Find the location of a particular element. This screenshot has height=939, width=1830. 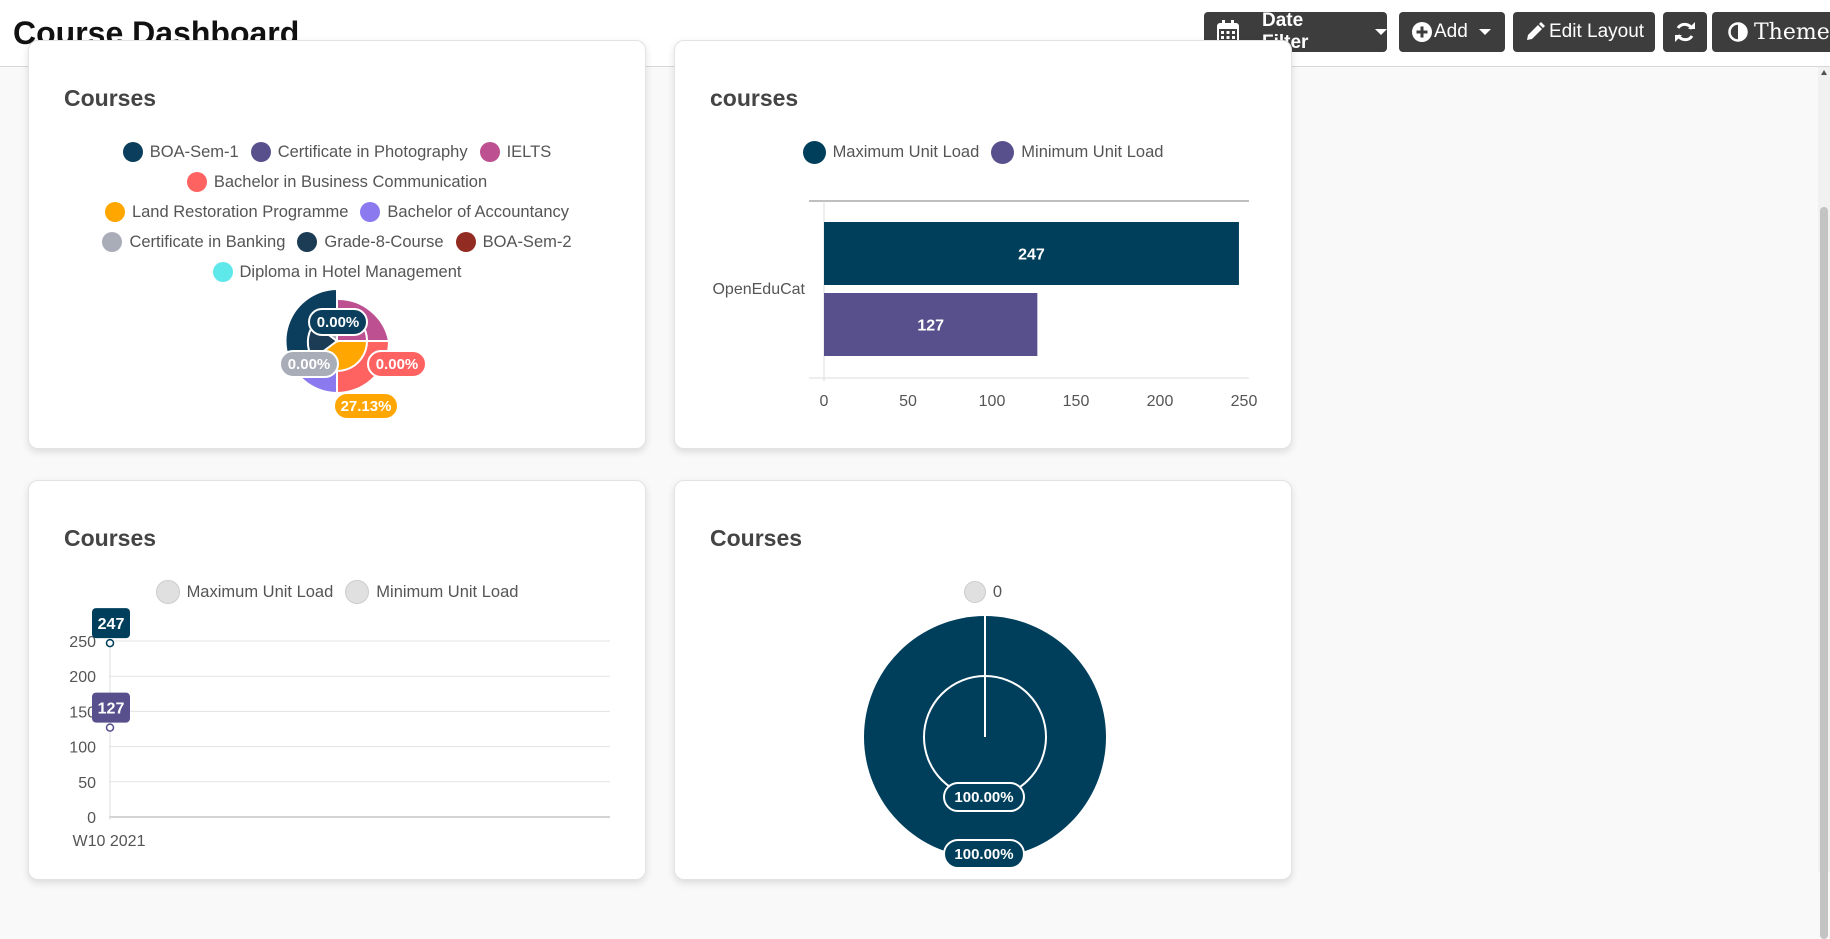

legend-label: Bachelor of Accountancy is located at coordinates (478, 211).